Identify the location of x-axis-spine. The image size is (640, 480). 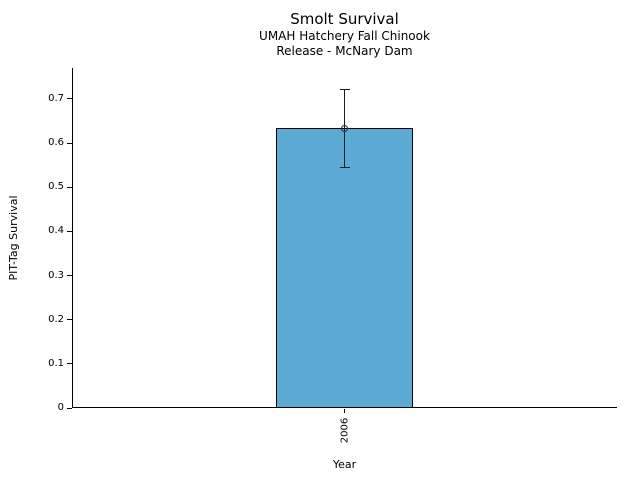
(344, 407).